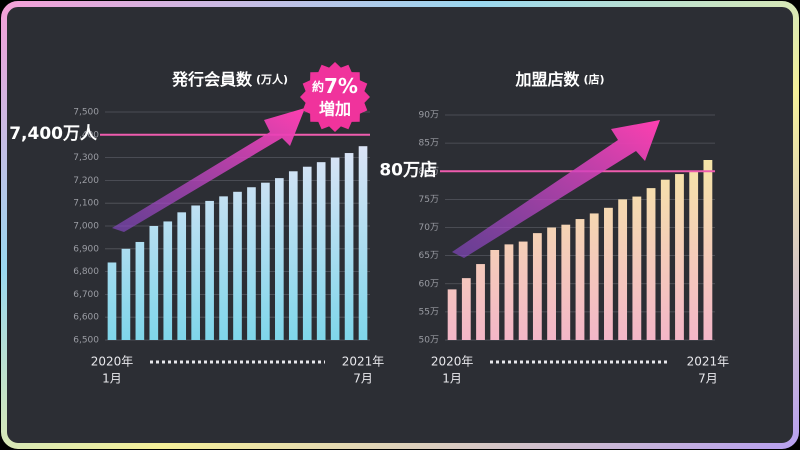 Image resolution: width=800 pixels, height=450 pixels. I want to click on y-tick-label: 6,900, so click(86, 249).